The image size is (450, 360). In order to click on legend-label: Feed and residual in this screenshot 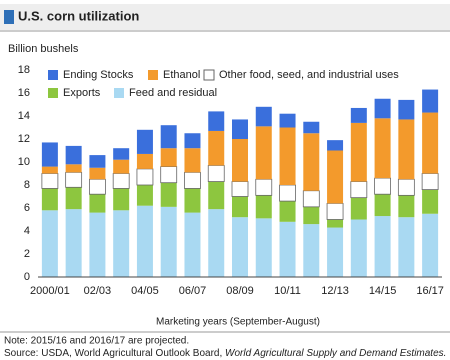, I will do `click(173, 93)`.